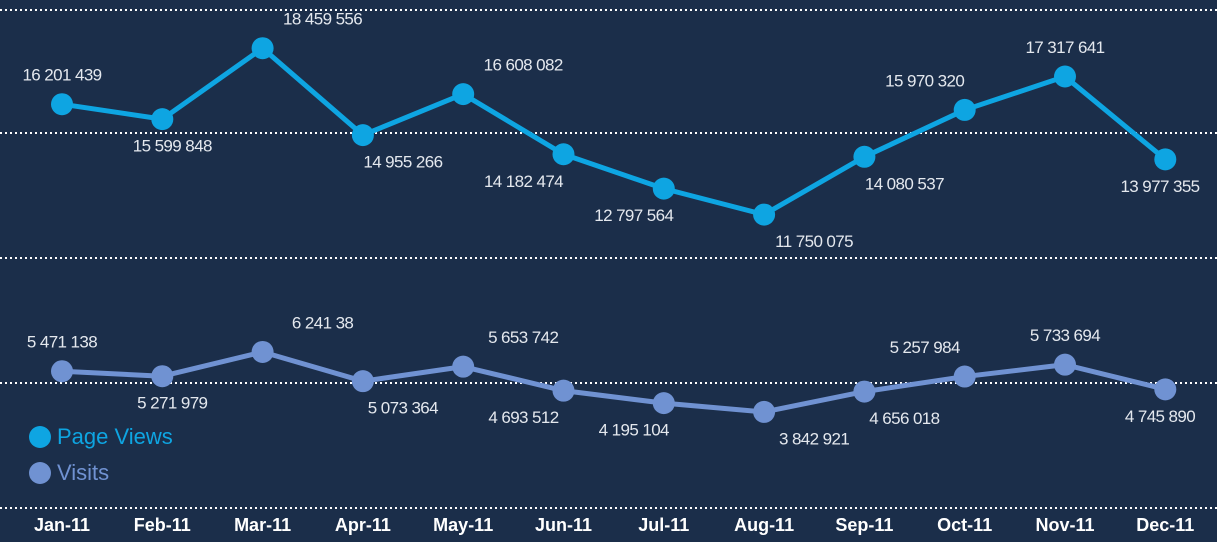  What do you see at coordinates (925, 347) in the screenshot?
I see `data-label: 5 257 984` at bounding box center [925, 347].